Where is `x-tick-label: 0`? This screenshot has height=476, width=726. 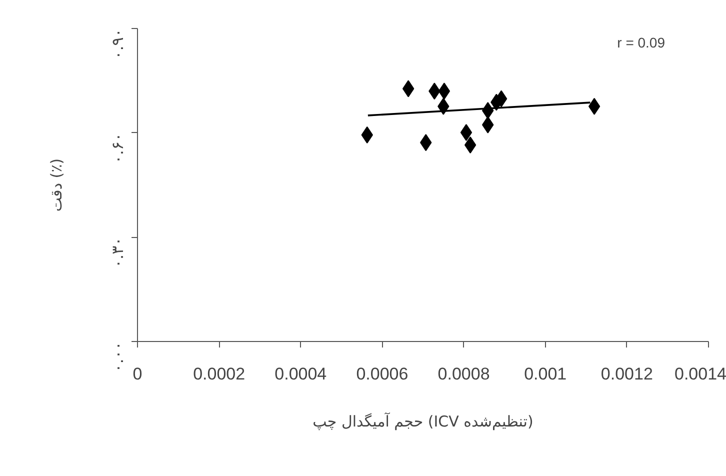
x-tick-label: 0 is located at coordinates (137, 374).